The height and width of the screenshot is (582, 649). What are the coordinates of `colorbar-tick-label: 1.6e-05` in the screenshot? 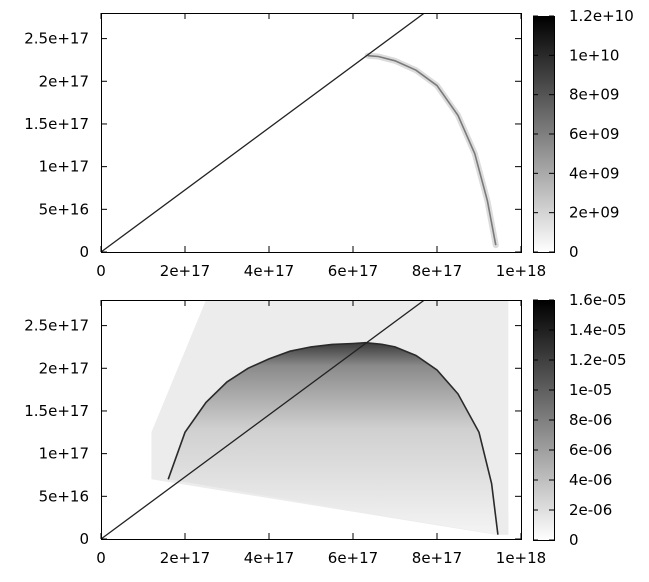 It's located at (598, 300).